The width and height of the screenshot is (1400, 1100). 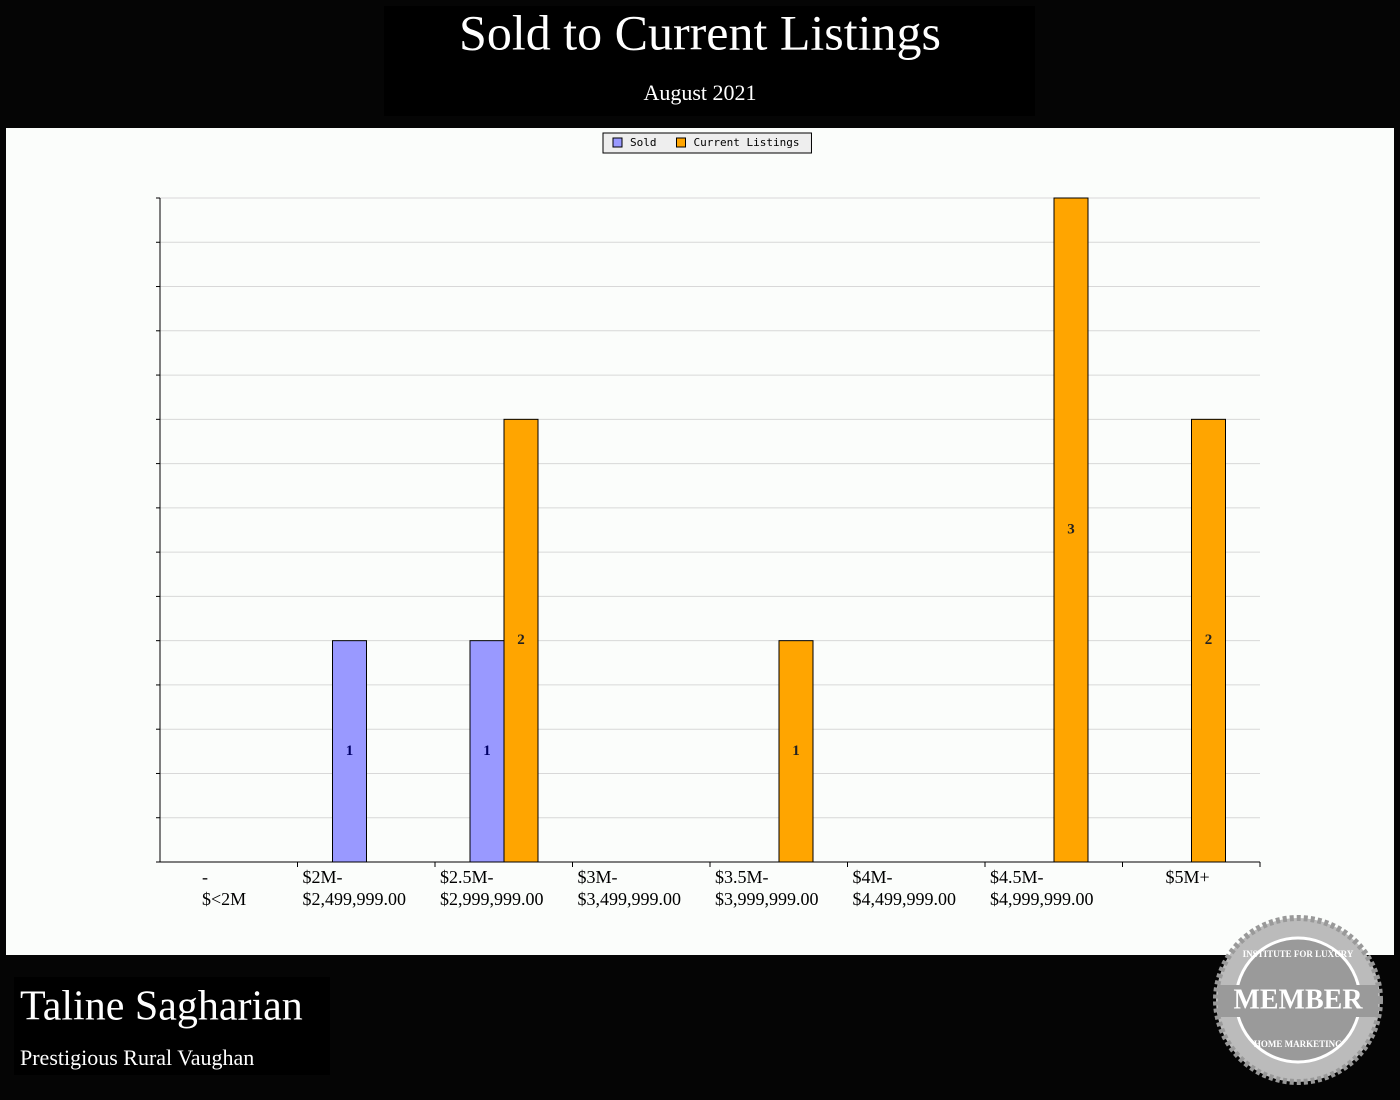 I want to click on bar-value-label: 3, so click(x=1071, y=529).